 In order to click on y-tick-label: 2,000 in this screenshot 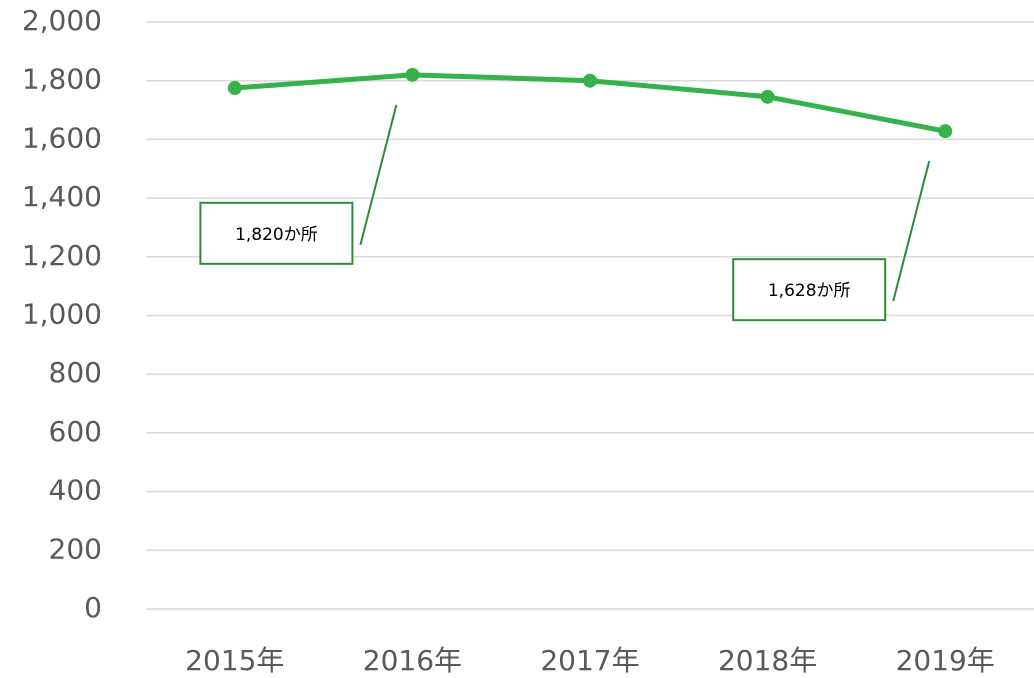, I will do `click(62, 20)`.